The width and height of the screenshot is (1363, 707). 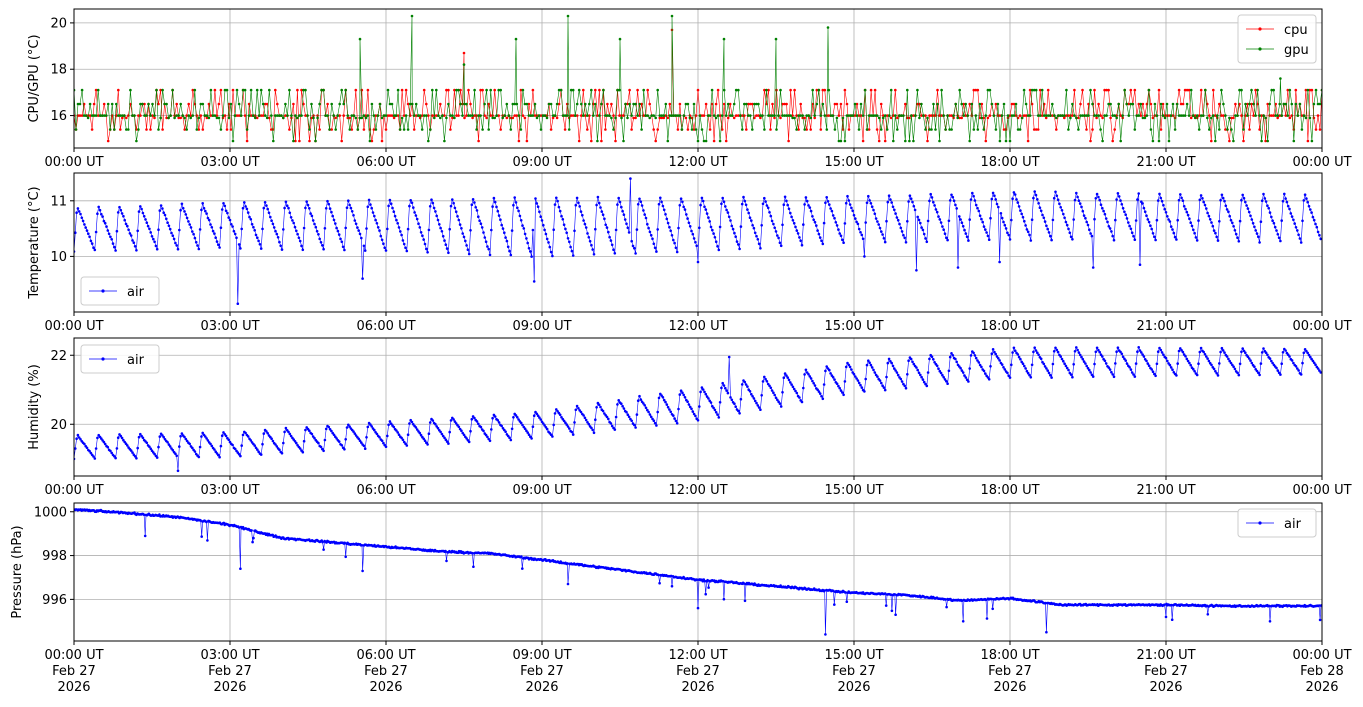 What do you see at coordinates (120, 291) in the screenshot?
I see `legend-box` at bounding box center [120, 291].